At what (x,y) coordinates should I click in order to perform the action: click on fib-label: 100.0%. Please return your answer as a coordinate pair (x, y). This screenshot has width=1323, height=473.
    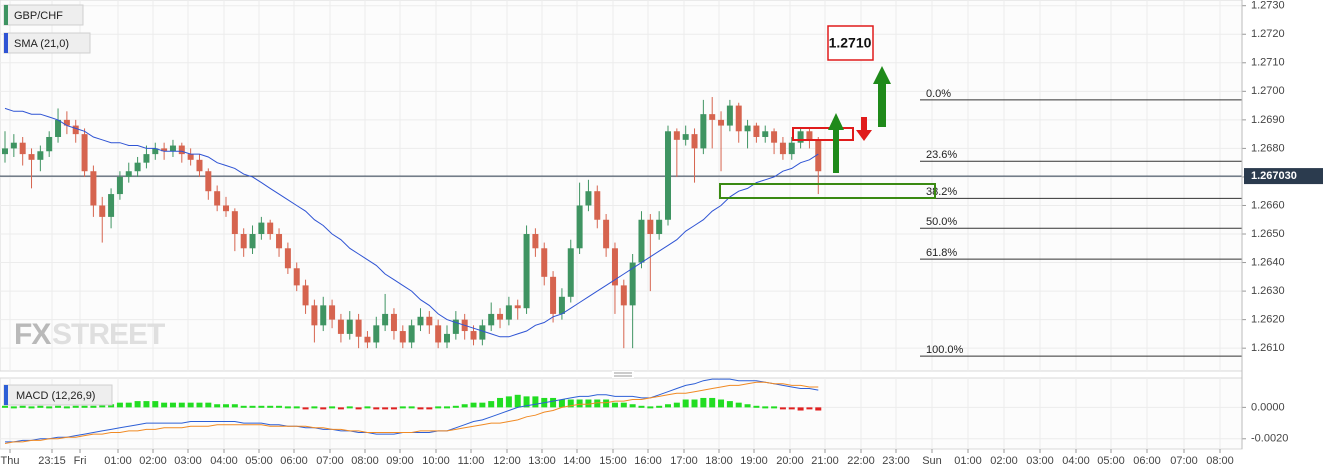
    Looking at the image, I should click on (945, 350).